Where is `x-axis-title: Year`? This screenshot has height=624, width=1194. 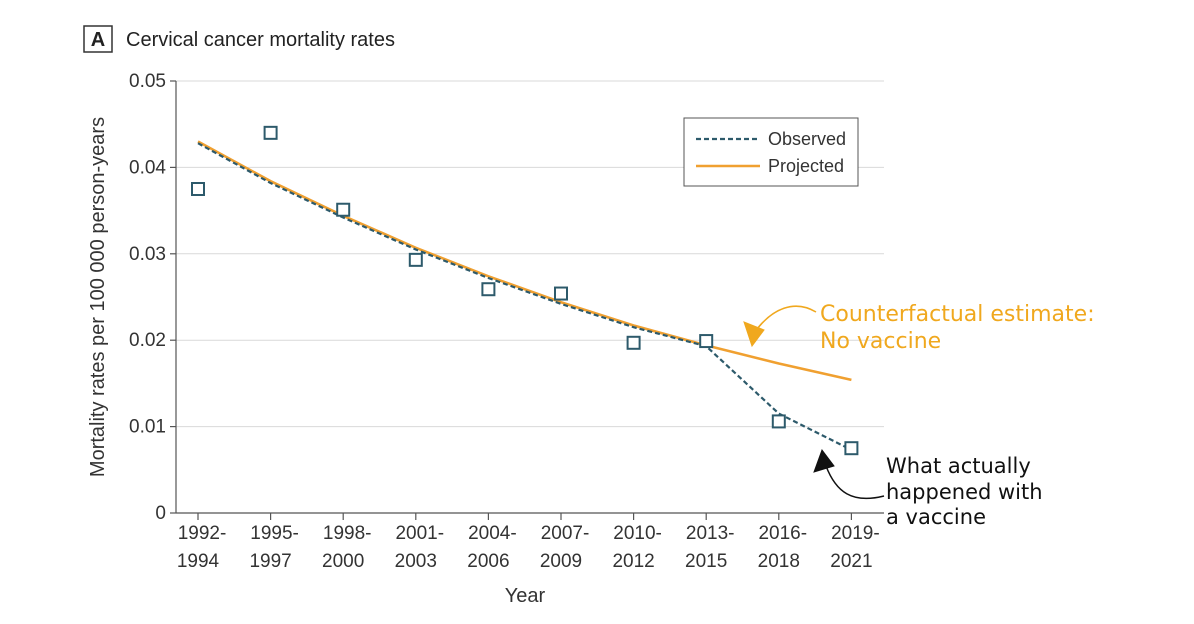
x-axis-title: Year is located at coordinates (525, 596).